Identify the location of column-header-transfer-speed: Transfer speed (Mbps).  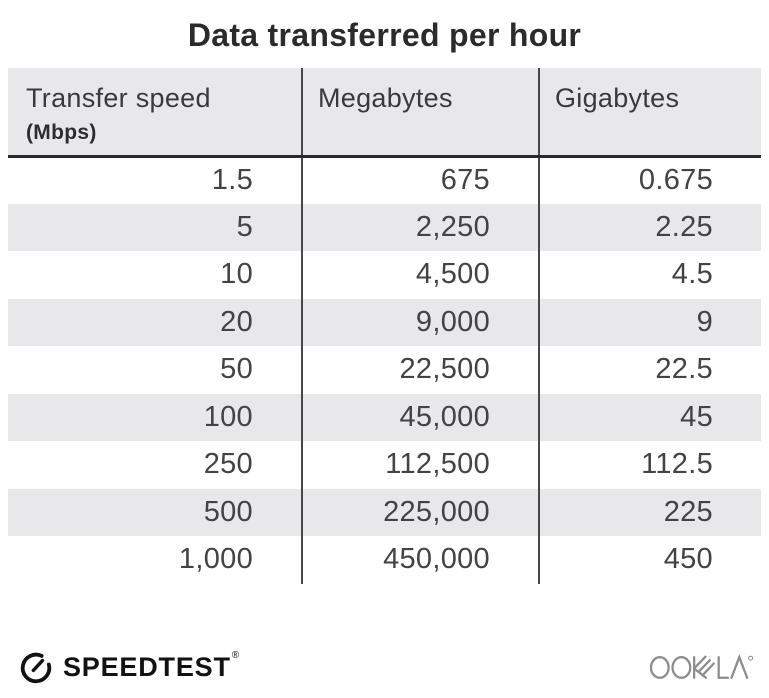
(155, 113).